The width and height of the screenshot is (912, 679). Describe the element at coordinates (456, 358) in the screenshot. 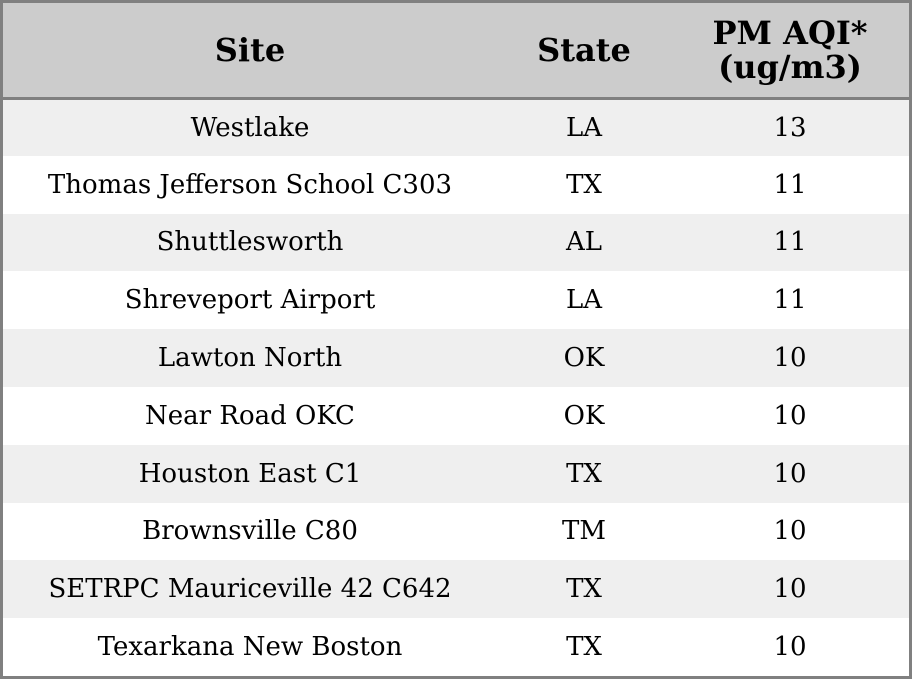

I see `table-row: Lawton North OK 10` at that location.